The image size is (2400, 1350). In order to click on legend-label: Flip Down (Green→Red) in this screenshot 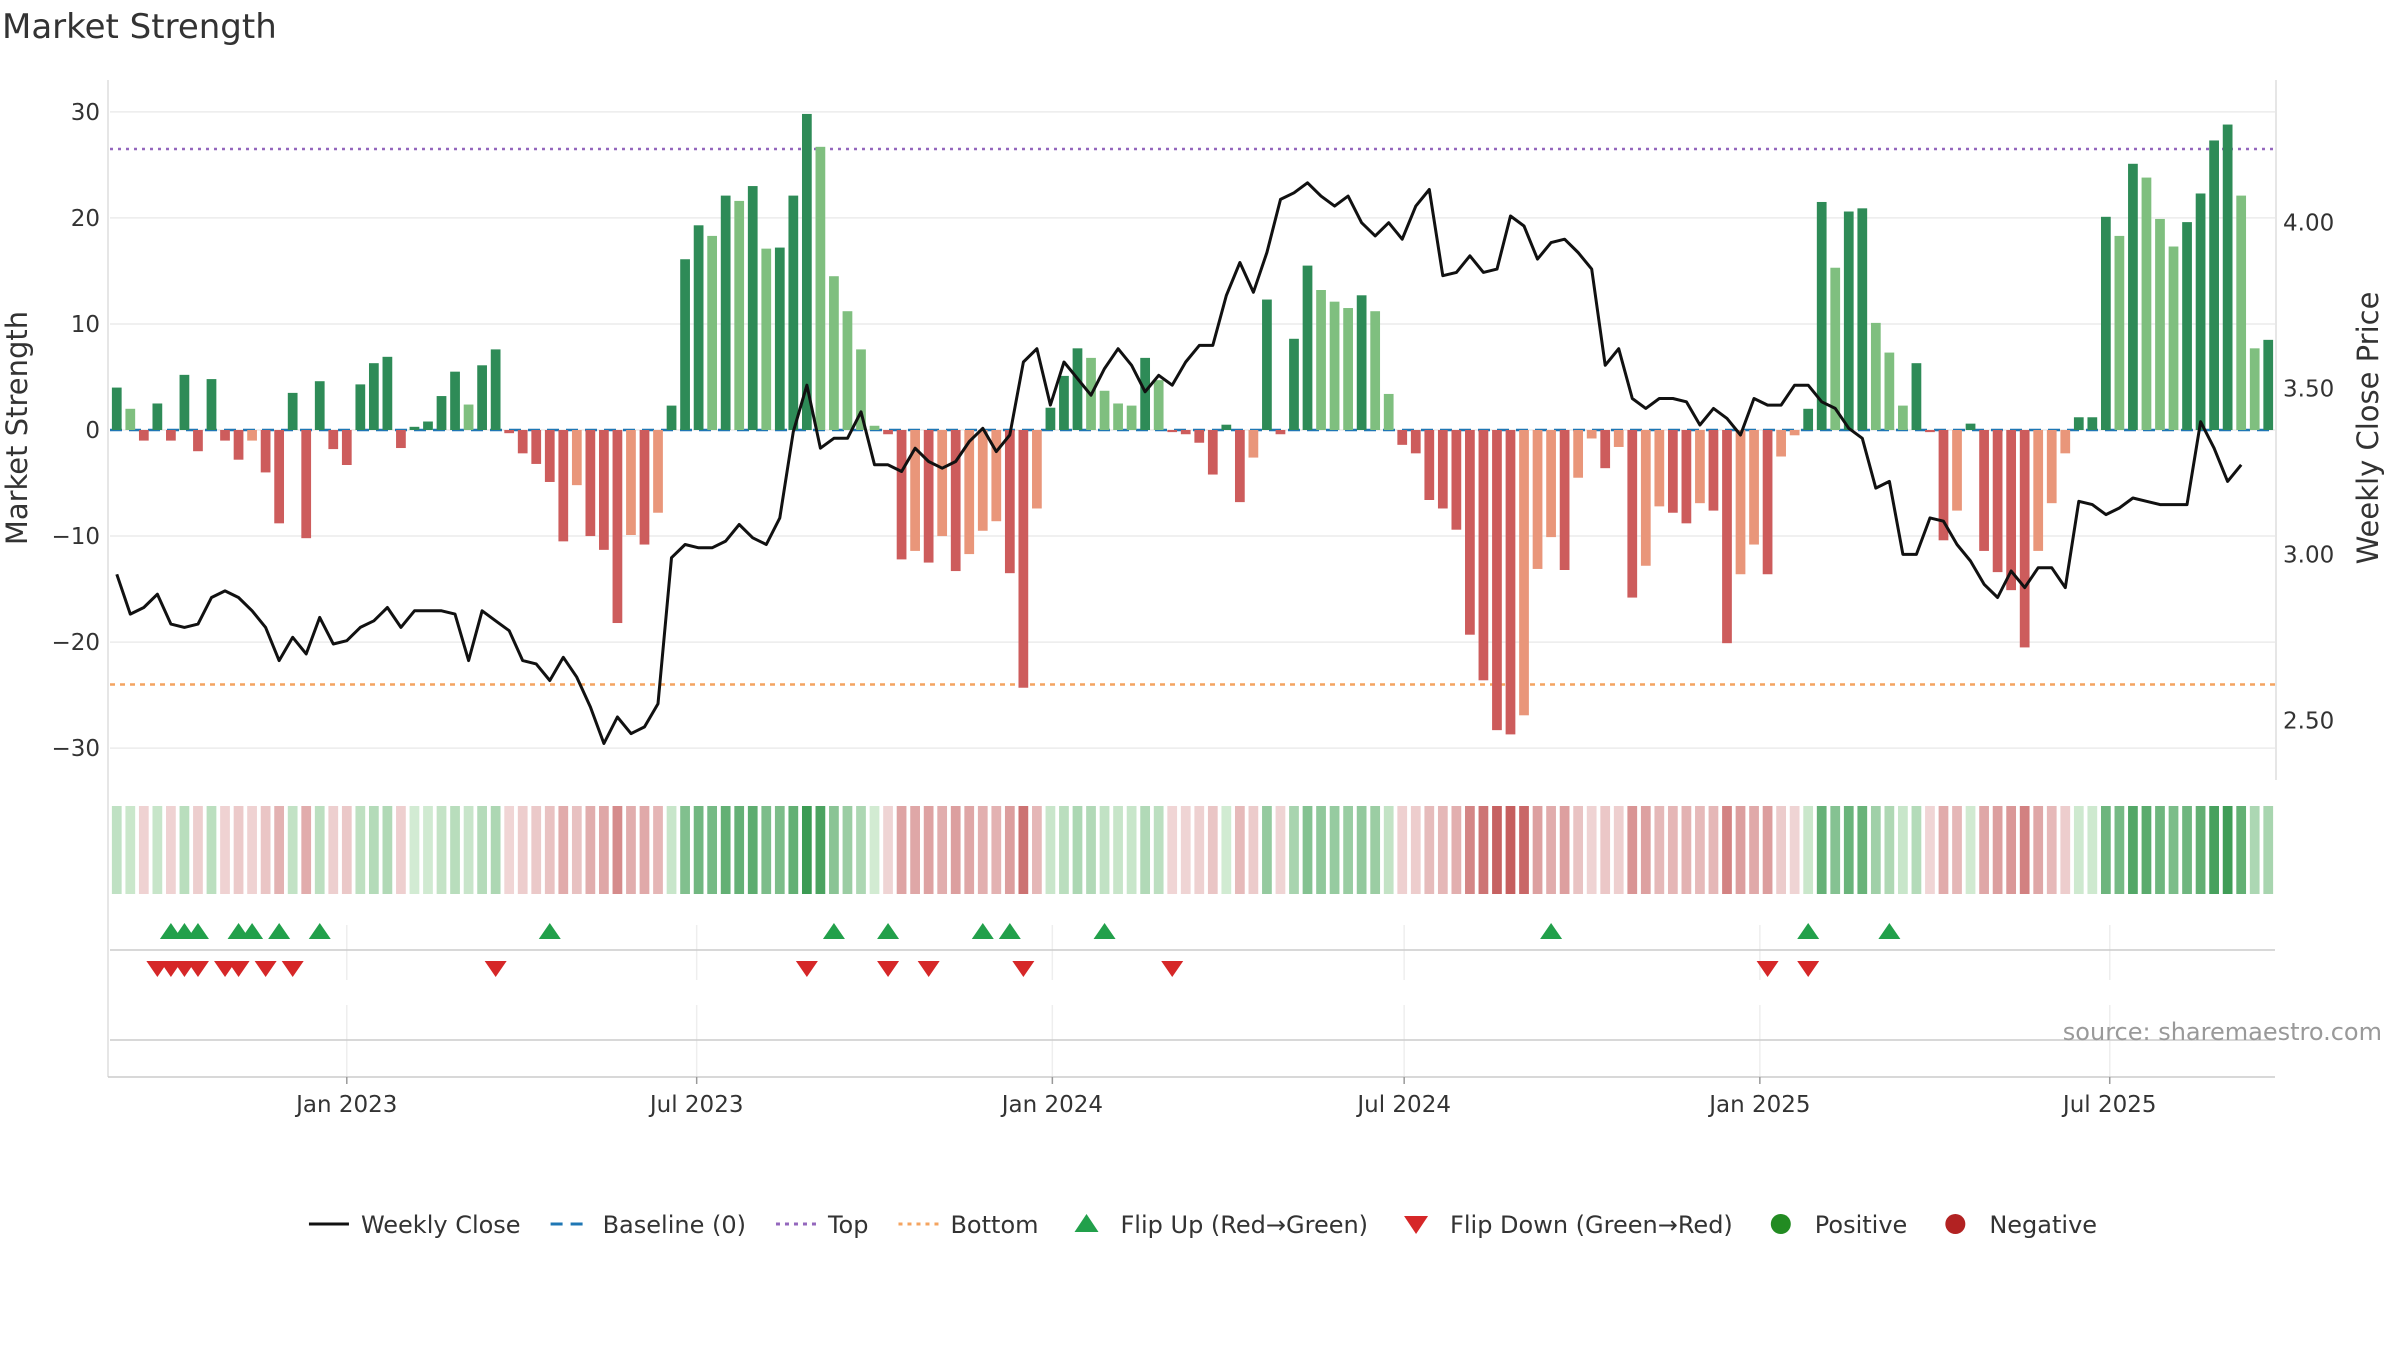, I will do `click(1591, 1225)`.